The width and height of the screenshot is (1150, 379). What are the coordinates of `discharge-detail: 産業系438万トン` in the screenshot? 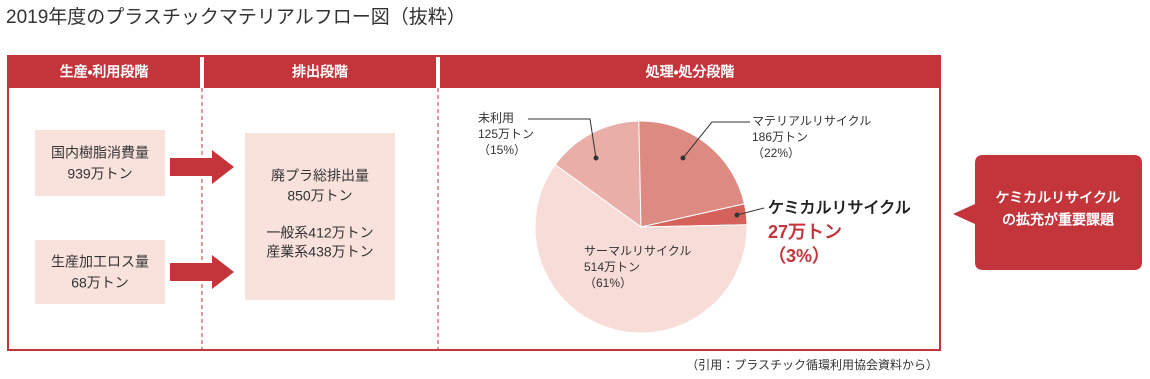 It's located at (319, 252).